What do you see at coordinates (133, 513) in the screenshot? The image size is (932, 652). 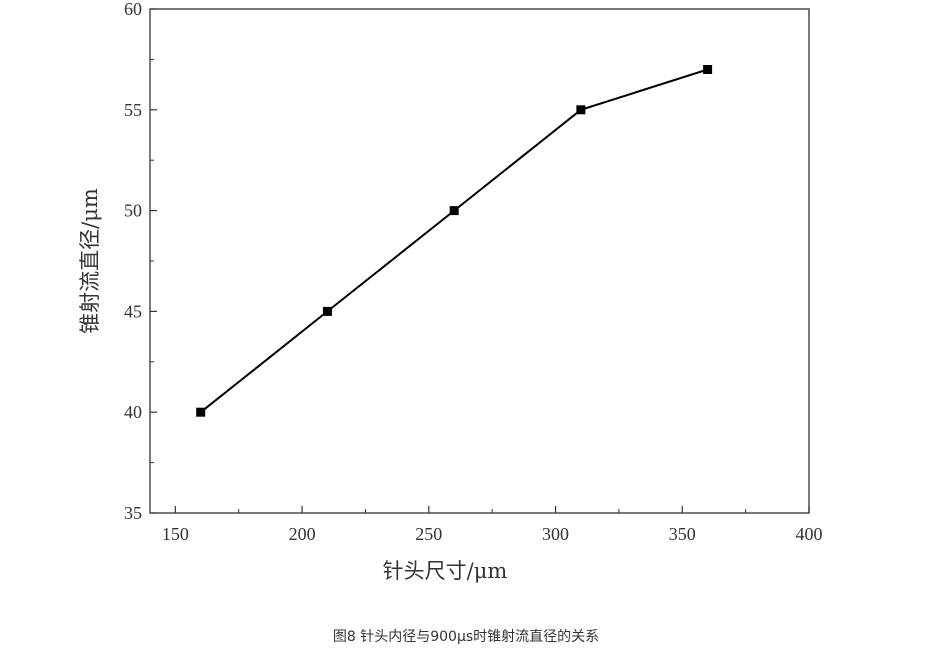 I see `y-tick-label: 35` at bounding box center [133, 513].